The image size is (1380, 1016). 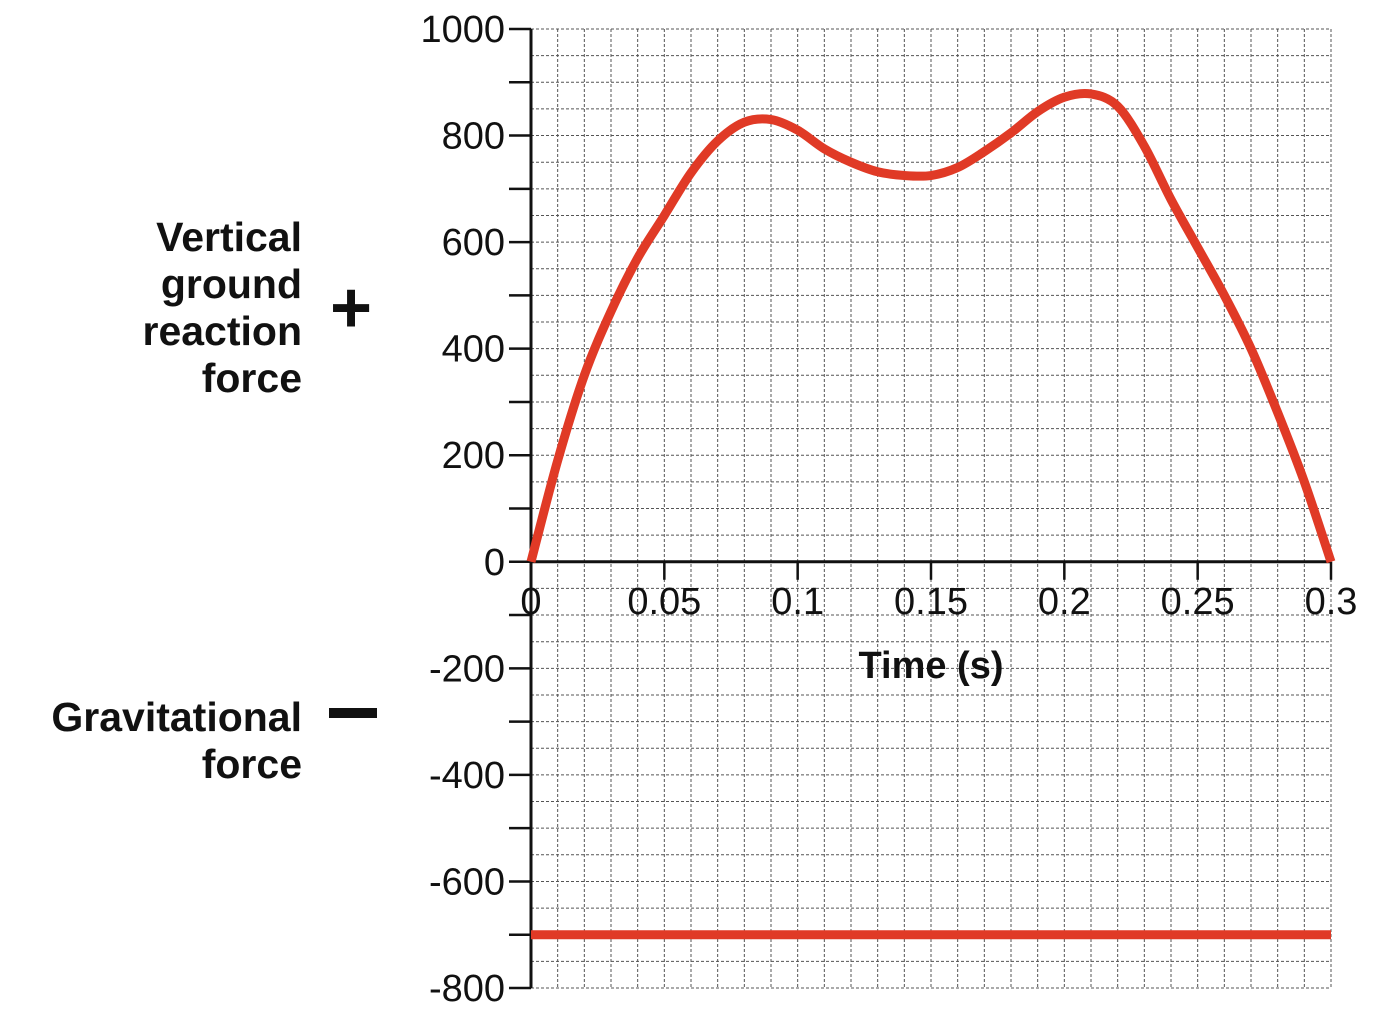 What do you see at coordinates (494, 563) in the screenshot?
I see `y-tick-label: 0` at bounding box center [494, 563].